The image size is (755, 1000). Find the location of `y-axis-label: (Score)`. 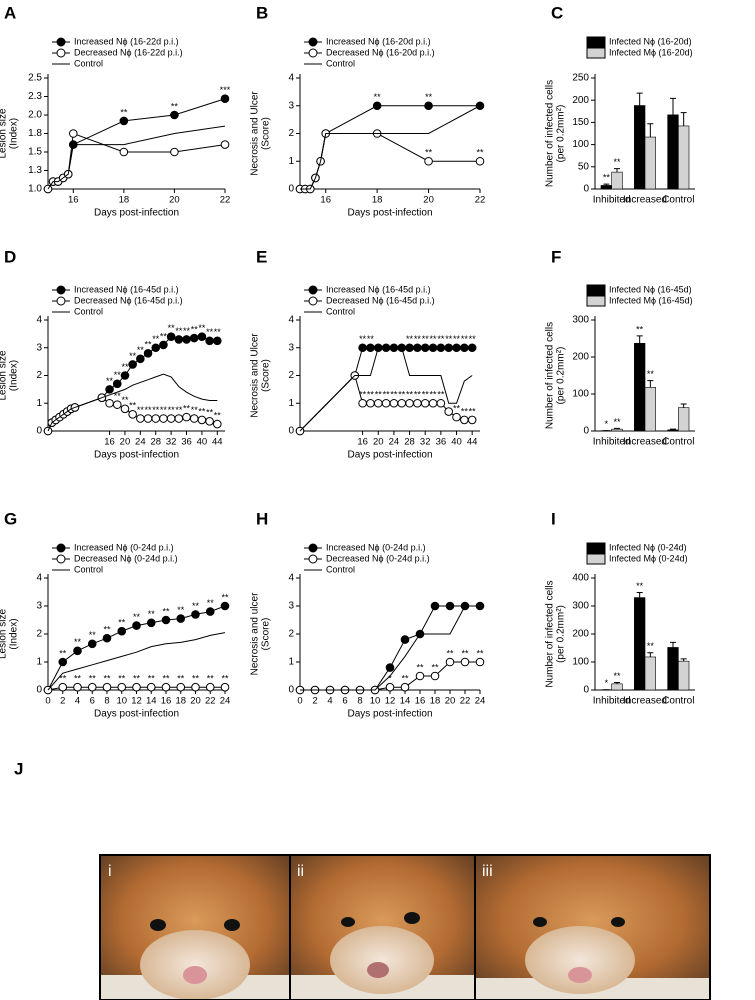

y-axis-label: (Score) is located at coordinates (266, 634).